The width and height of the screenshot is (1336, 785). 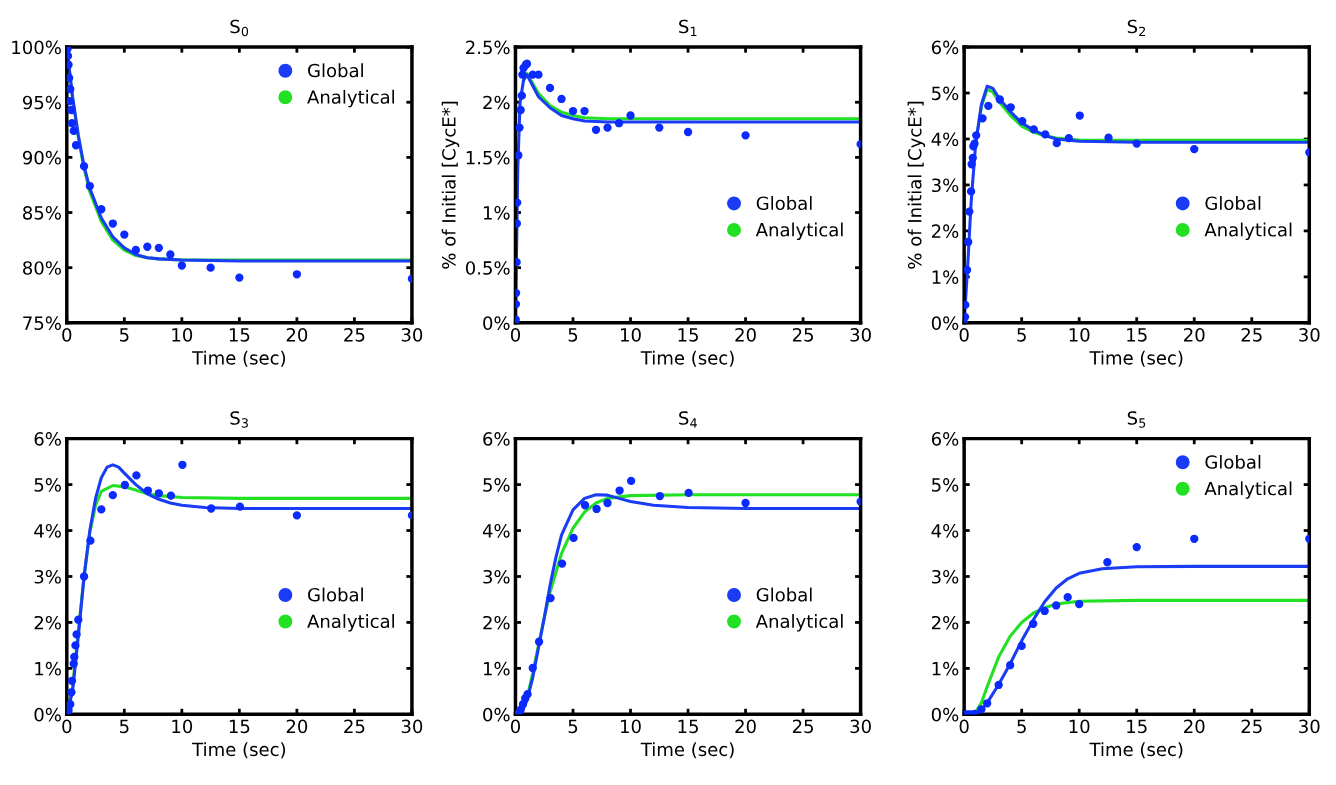 What do you see at coordinates (688, 28) in the screenshot?
I see `chart-title: S$_{1}$` at bounding box center [688, 28].